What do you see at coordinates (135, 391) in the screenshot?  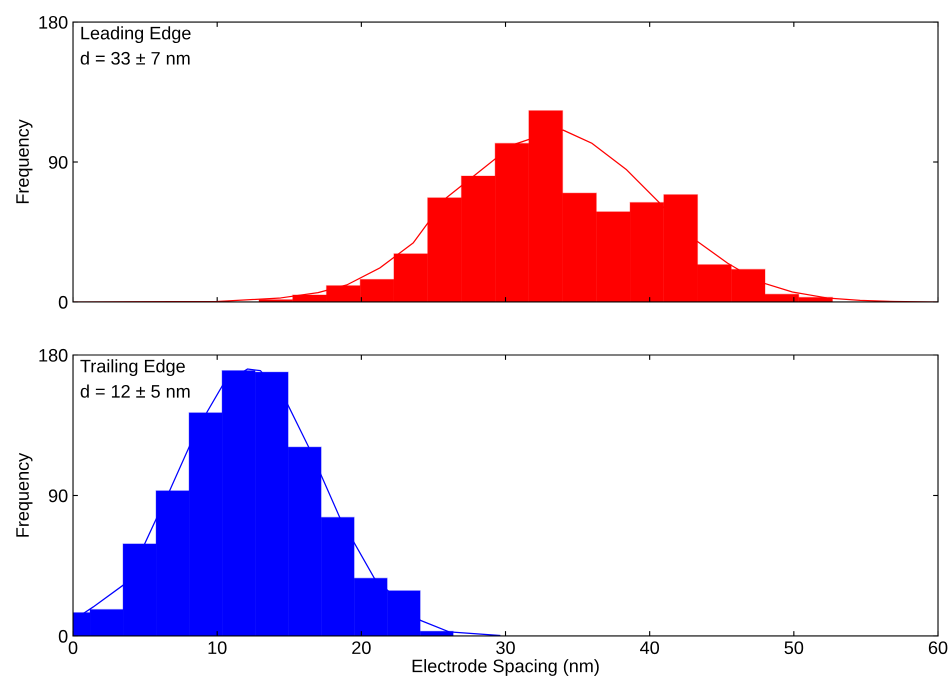 I see `annotation: d = 12 ± 5 nm` at bounding box center [135, 391].